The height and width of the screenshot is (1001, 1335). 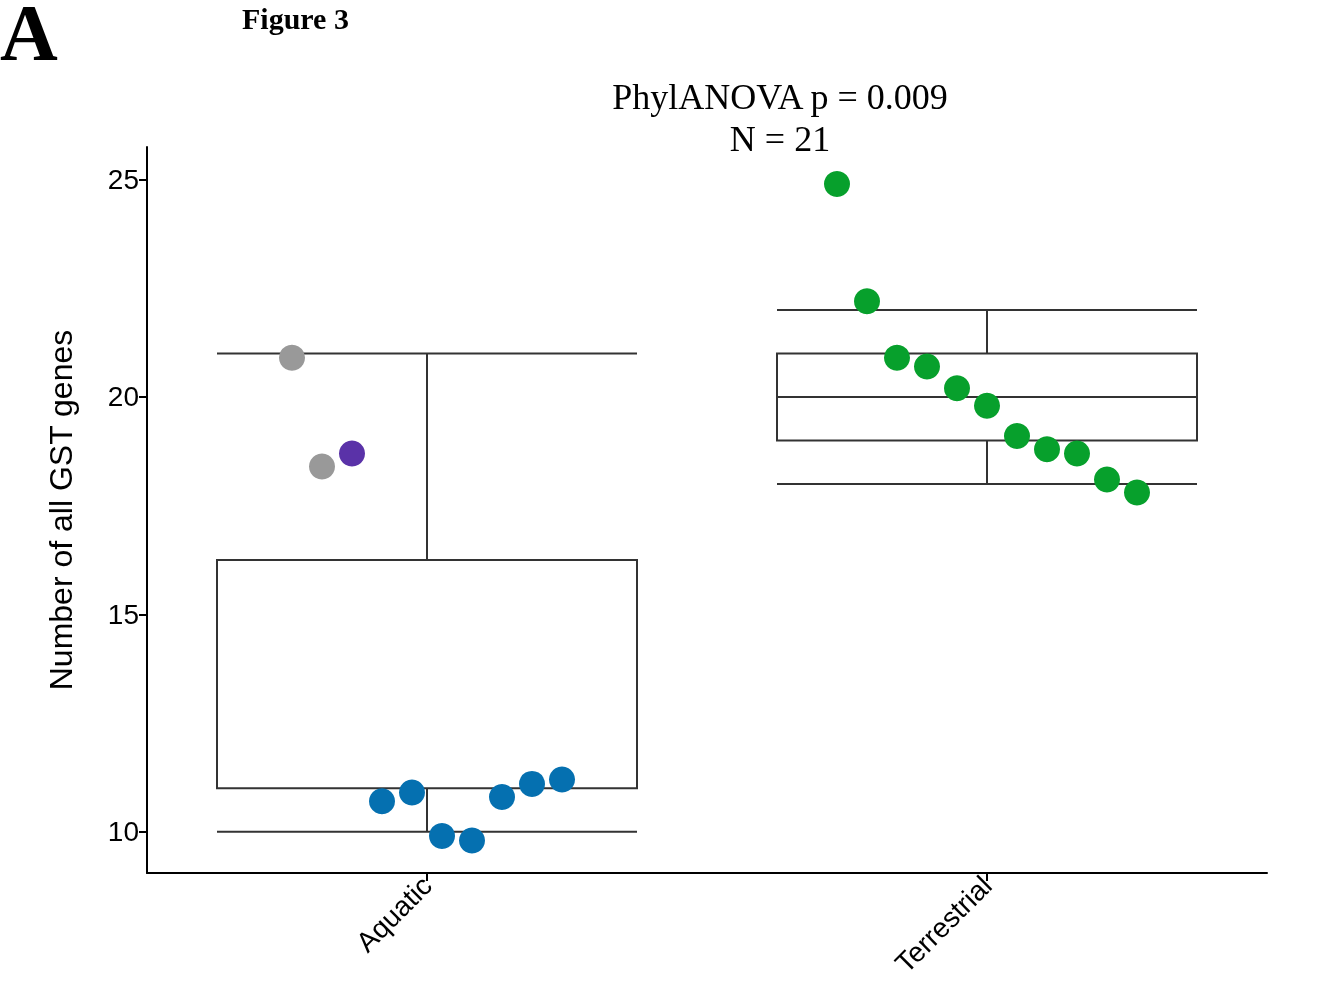 I want to click on y-tick-label: 10, so click(x=123, y=832).